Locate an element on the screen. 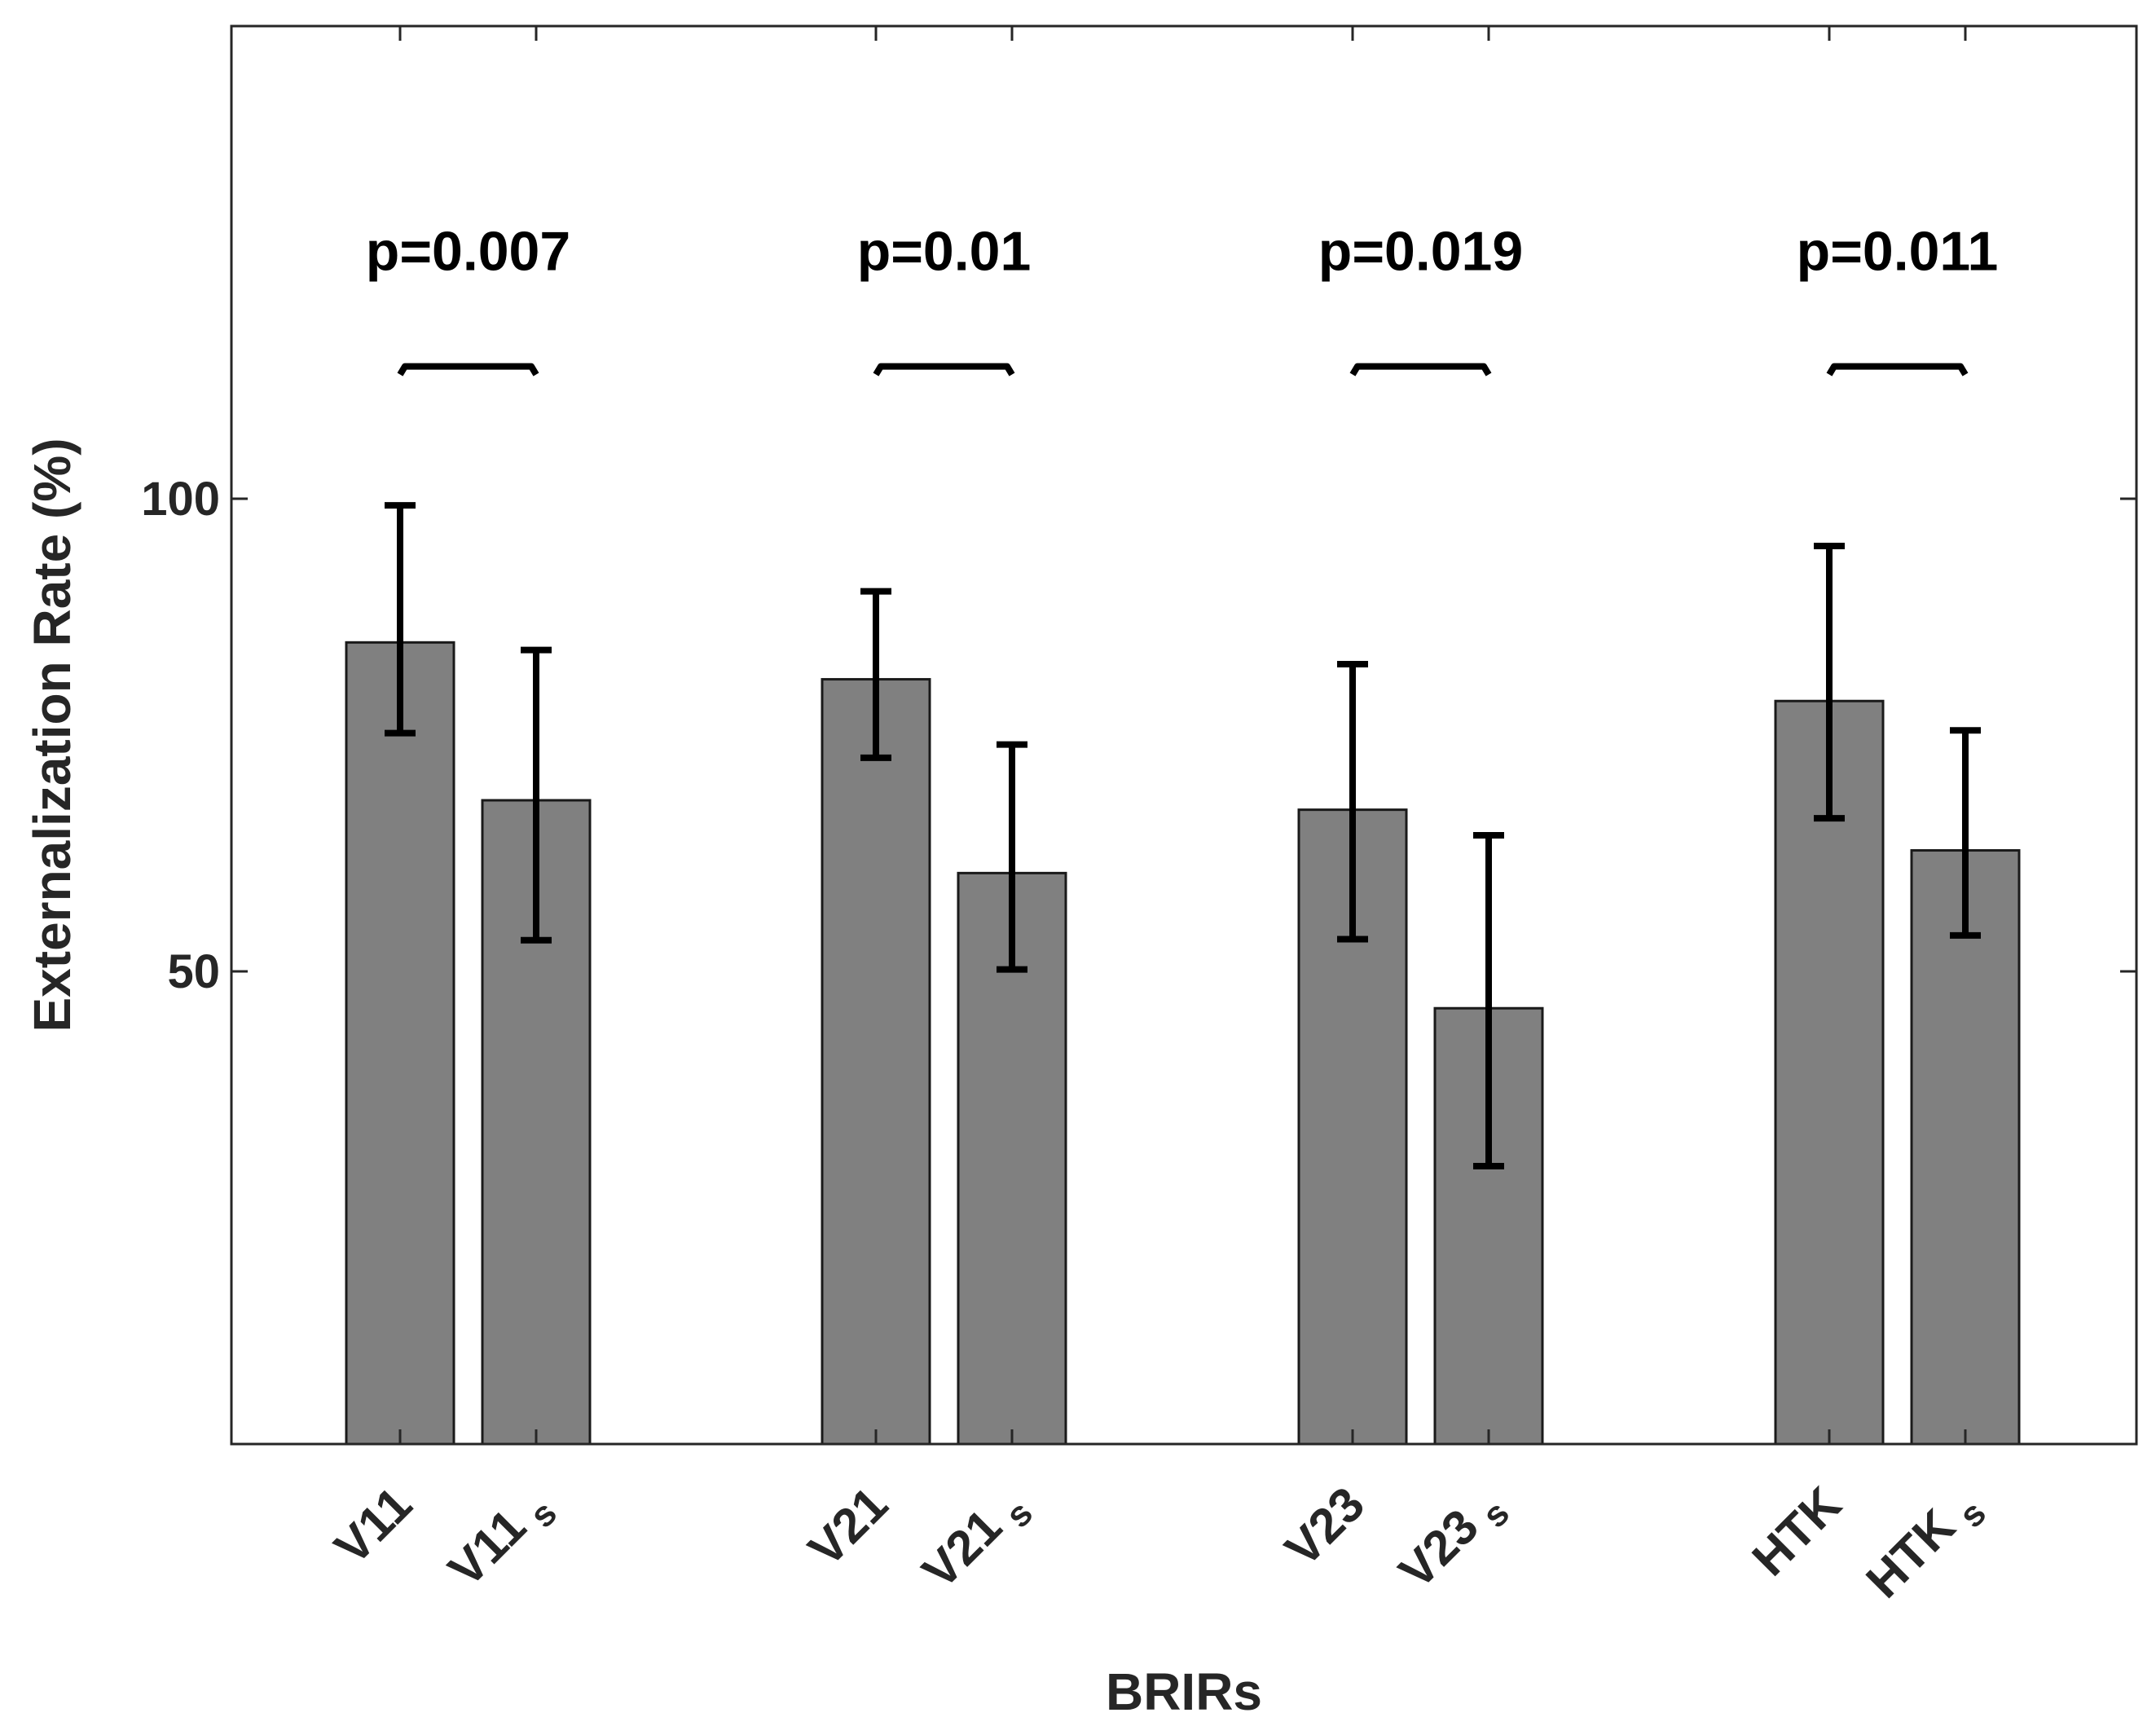 The height and width of the screenshot is (1726, 2156). y-tick-label: 100 is located at coordinates (180, 499).